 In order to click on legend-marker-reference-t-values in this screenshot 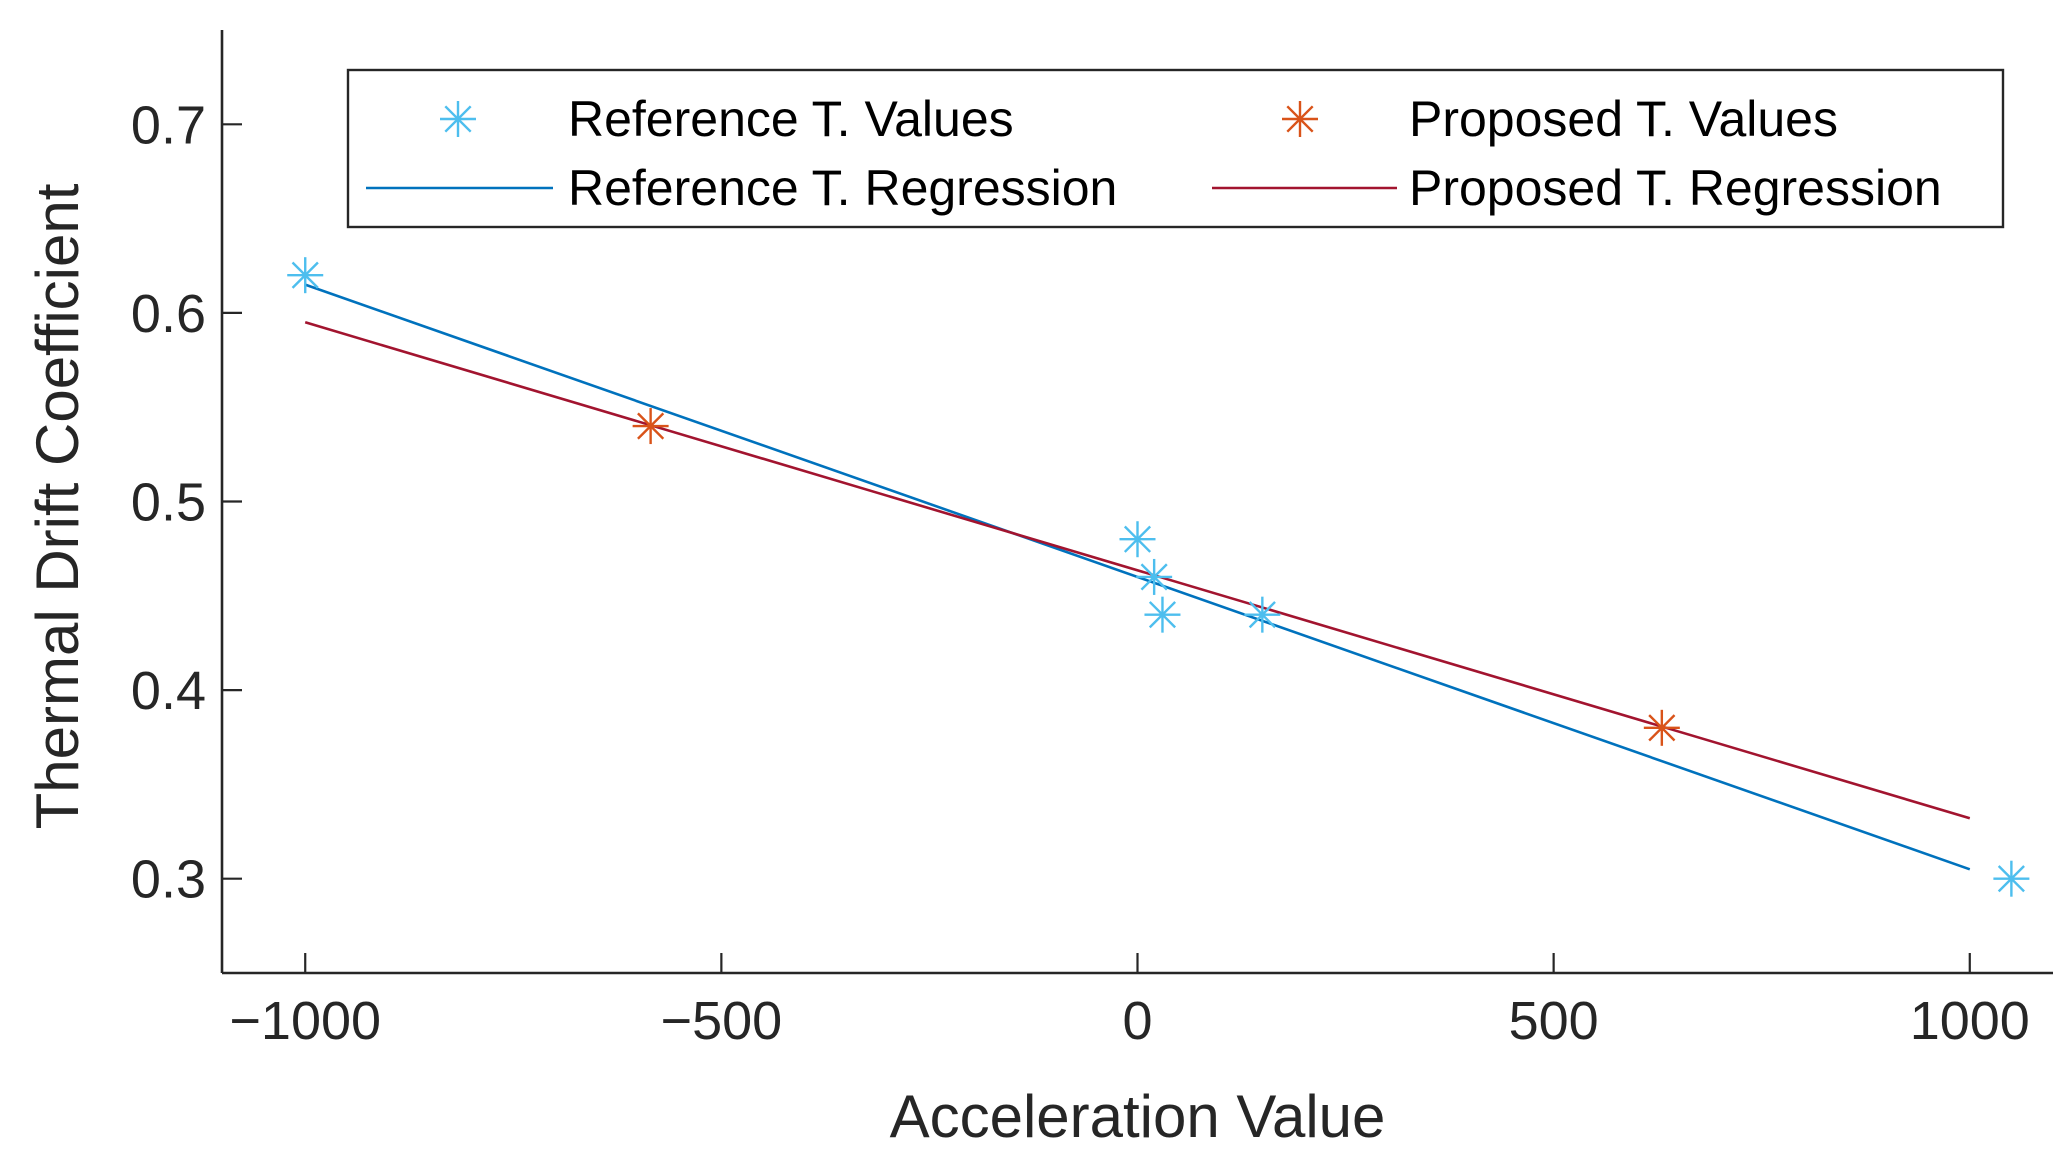, I will do `click(458, 119)`.